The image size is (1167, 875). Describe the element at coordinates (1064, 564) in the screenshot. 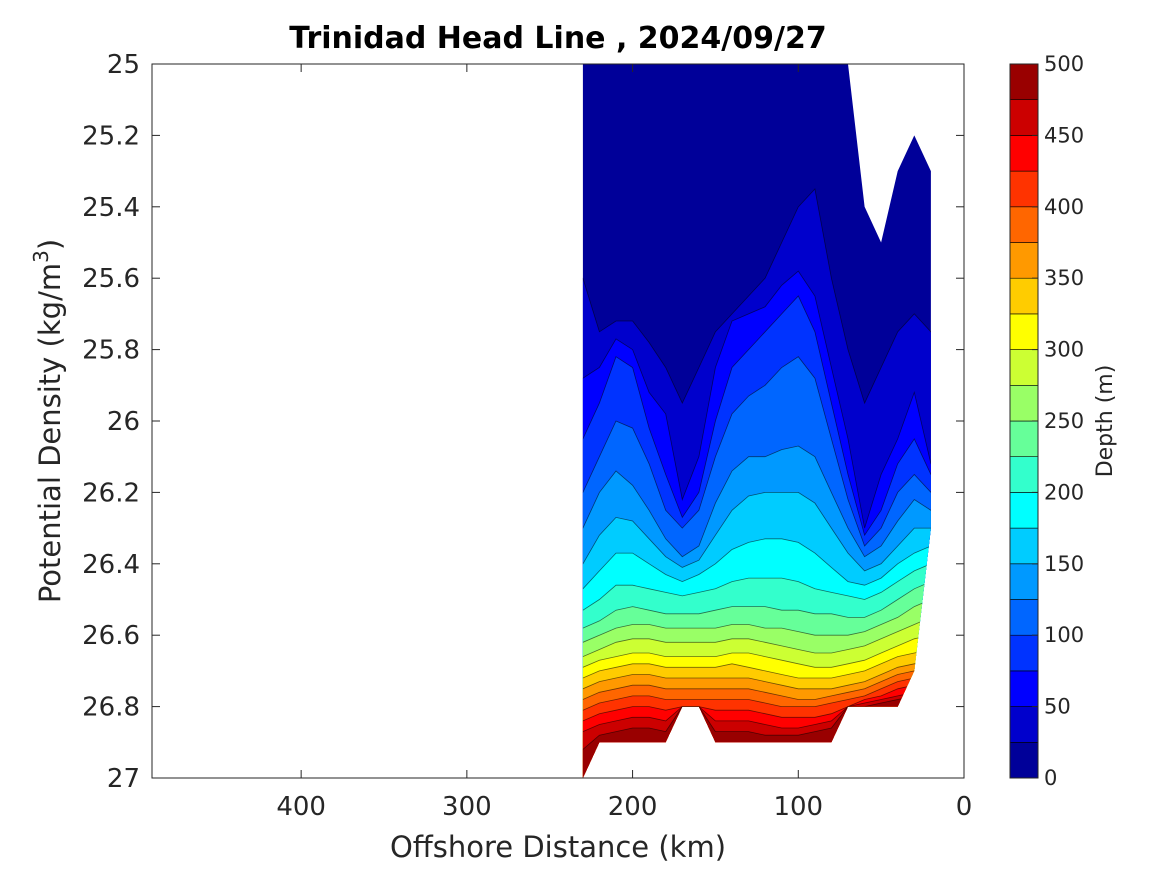

I see `colorbar-tick-label: 150` at that location.